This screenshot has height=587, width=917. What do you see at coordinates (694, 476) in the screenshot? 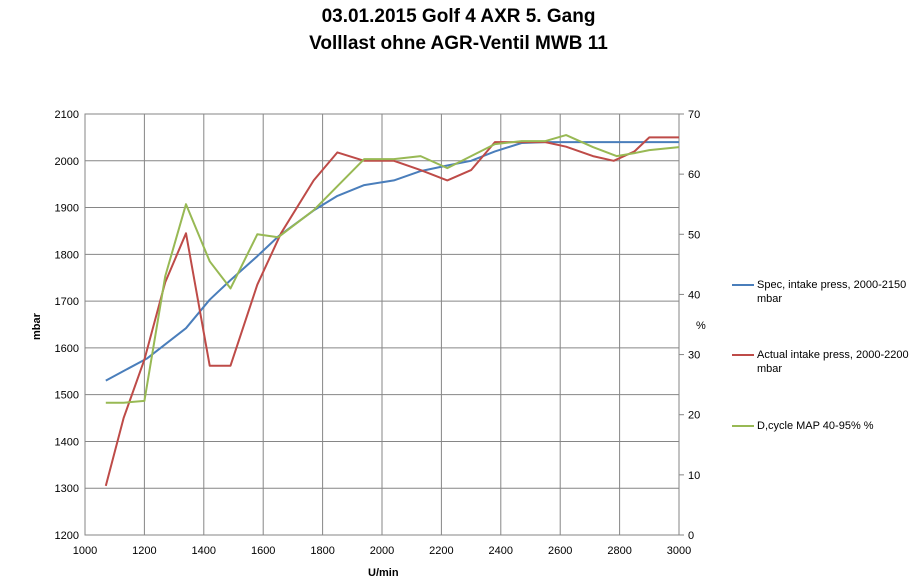
I see `y2-tick-label: 10` at bounding box center [694, 476].